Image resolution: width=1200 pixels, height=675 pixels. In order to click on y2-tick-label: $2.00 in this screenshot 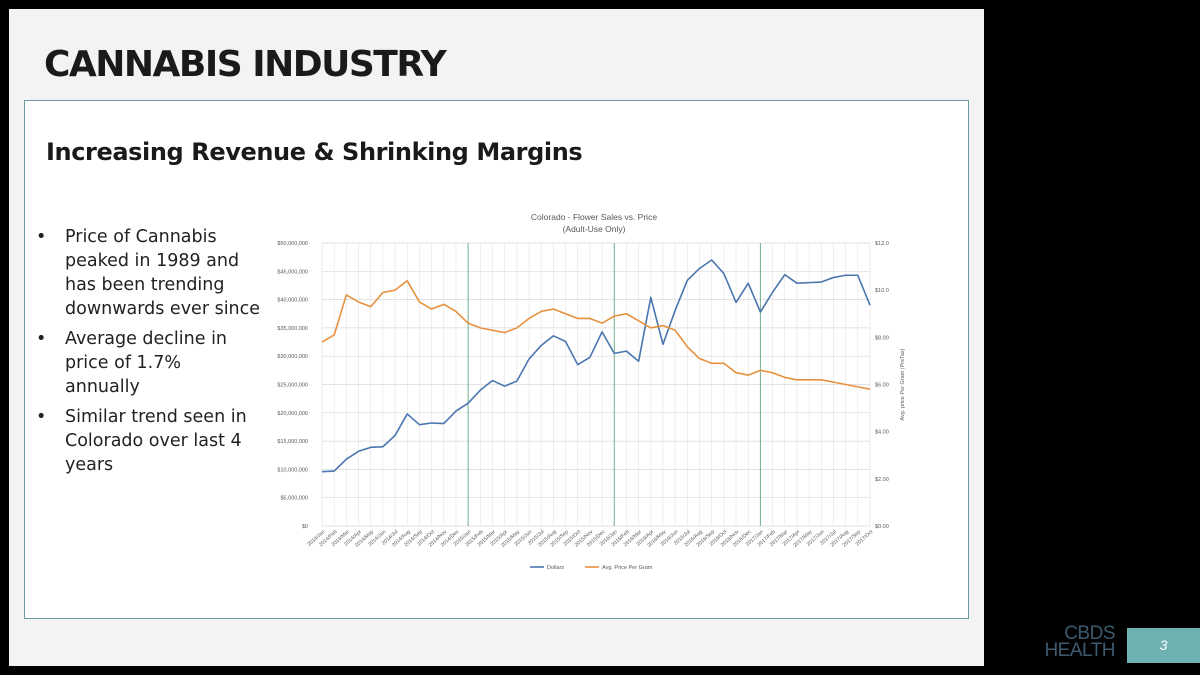, I will do `click(882, 480)`.